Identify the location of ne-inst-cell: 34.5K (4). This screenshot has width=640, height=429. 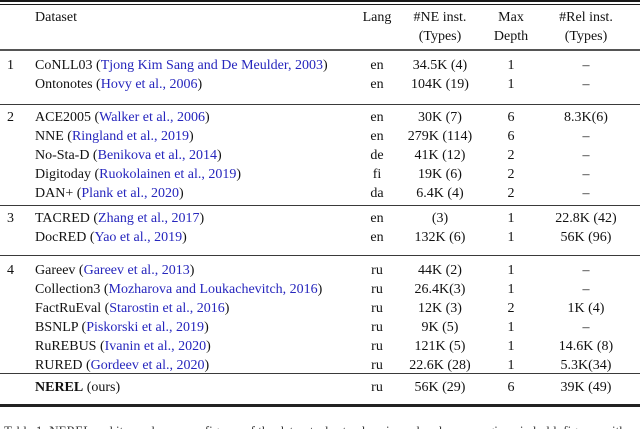
(440, 65).